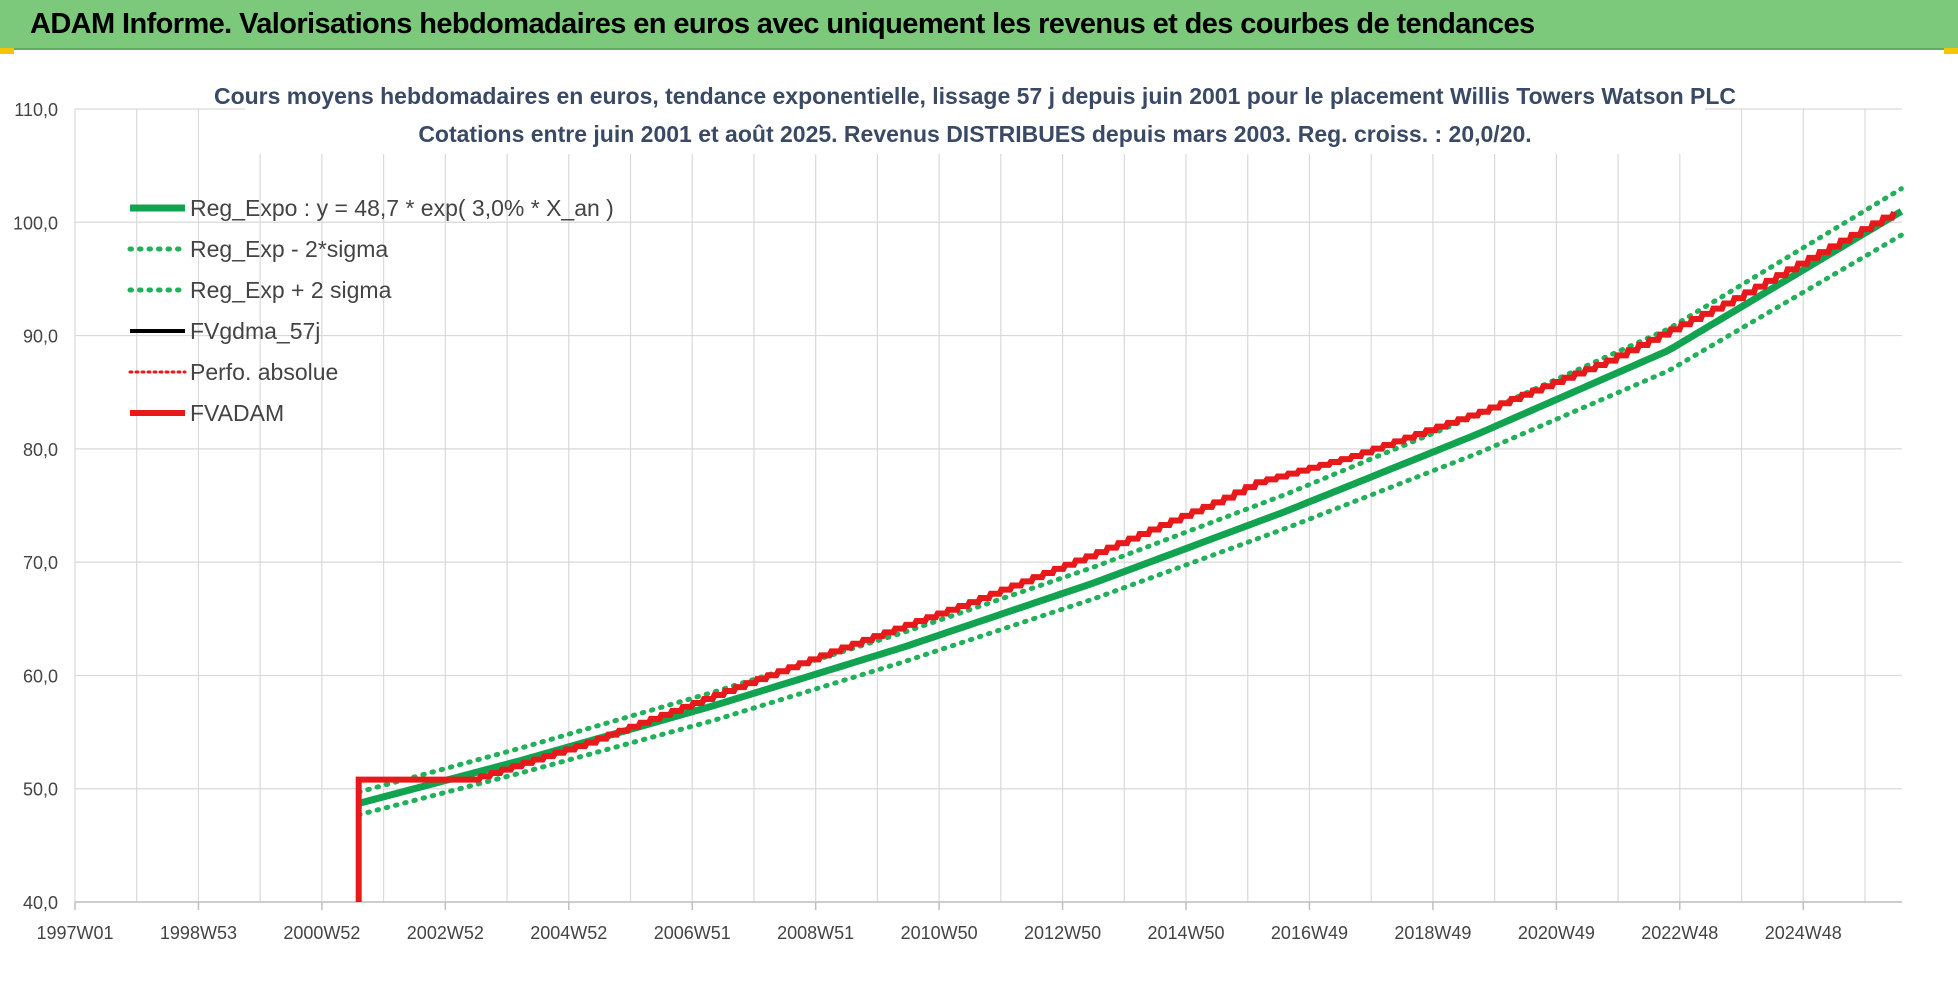 The width and height of the screenshot is (1958, 983). I want to click on y-tick-label: 70,0, so click(40, 563).